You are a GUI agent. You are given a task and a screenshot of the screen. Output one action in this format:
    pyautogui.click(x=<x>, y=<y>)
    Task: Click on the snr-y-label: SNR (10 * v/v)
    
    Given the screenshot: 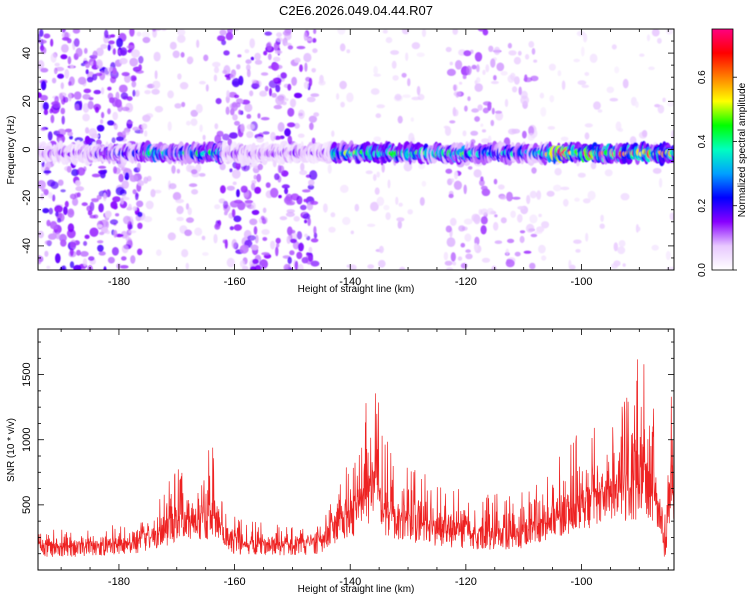 What is the action you would take?
    pyautogui.click(x=11, y=450)
    